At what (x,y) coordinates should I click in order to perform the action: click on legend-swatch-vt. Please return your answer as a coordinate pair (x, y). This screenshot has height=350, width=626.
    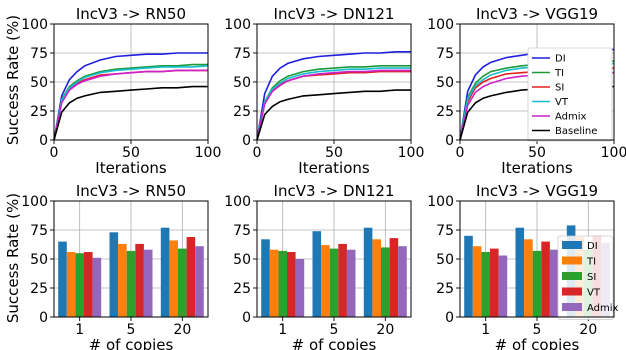
    Looking at the image, I should click on (572, 291).